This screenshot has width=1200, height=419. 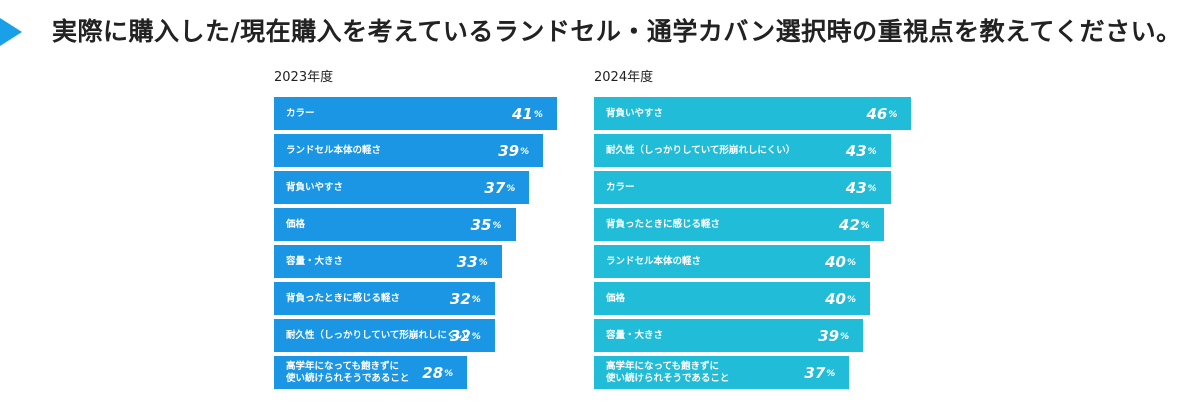 I want to click on bar-2024-7: 容量・大きさ 39%, so click(x=729, y=335).